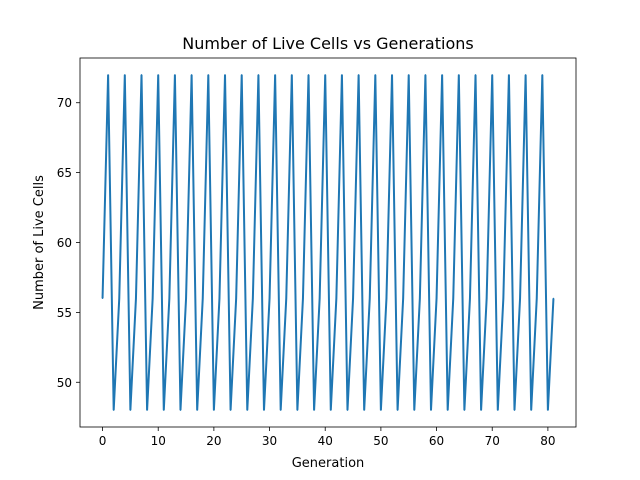 The image size is (640, 480). Describe the element at coordinates (269, 441) in the screenshot. I see `x-tick-label: 30` at that location.